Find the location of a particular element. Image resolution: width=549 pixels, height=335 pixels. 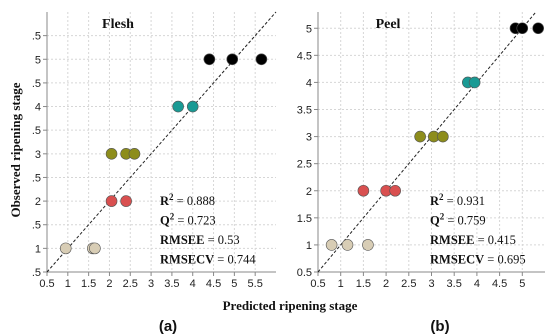

stat-line: RMSECV = 0.695 is located at coordinates (478, 260).